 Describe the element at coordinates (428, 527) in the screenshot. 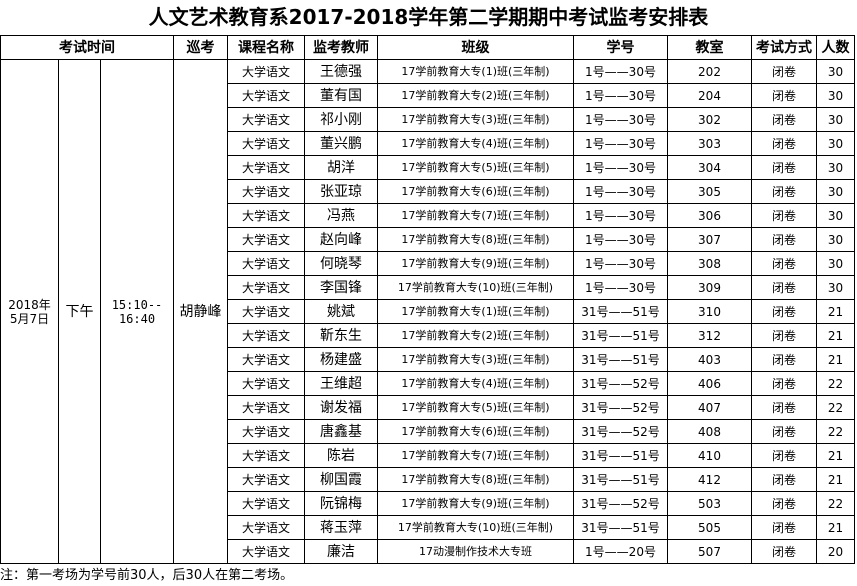

I see `table-row: 大学语文 蒋玉萍 17学前教育大专(10)班(三年制) 31号——51号 505 闭卷 21` at that location.